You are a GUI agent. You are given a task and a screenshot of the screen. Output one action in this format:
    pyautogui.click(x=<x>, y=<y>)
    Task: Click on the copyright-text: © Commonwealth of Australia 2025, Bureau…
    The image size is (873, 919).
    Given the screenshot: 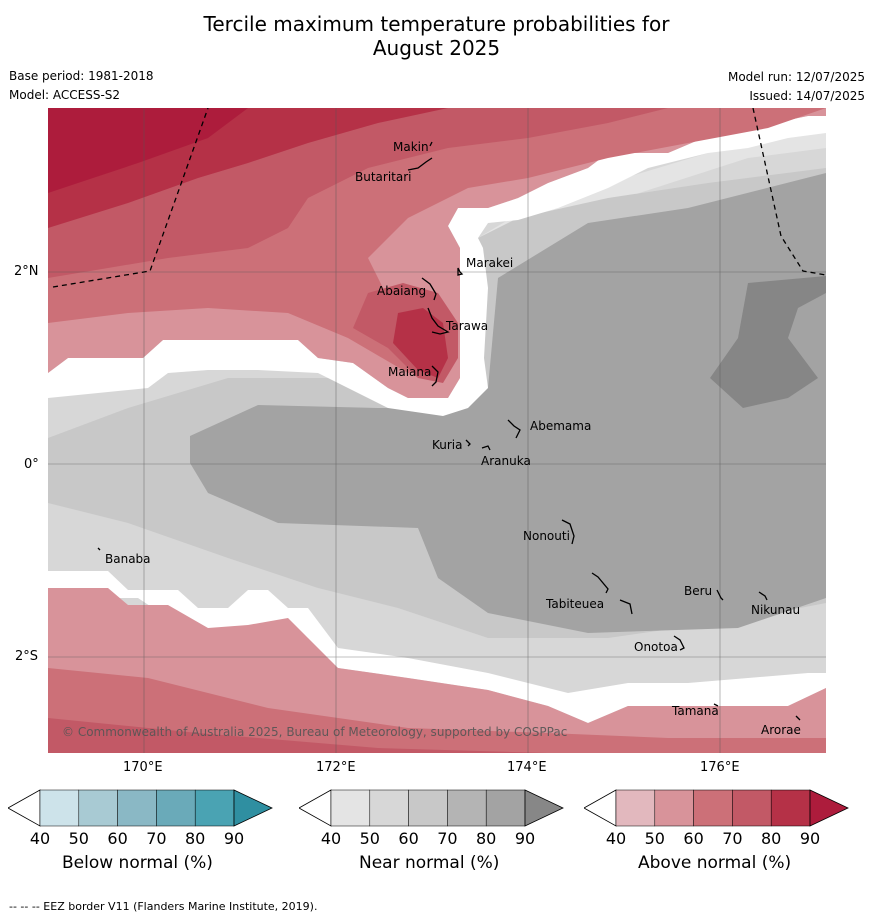 What is the action you would take?
    pyautogui.click(x=314, y=732)
    